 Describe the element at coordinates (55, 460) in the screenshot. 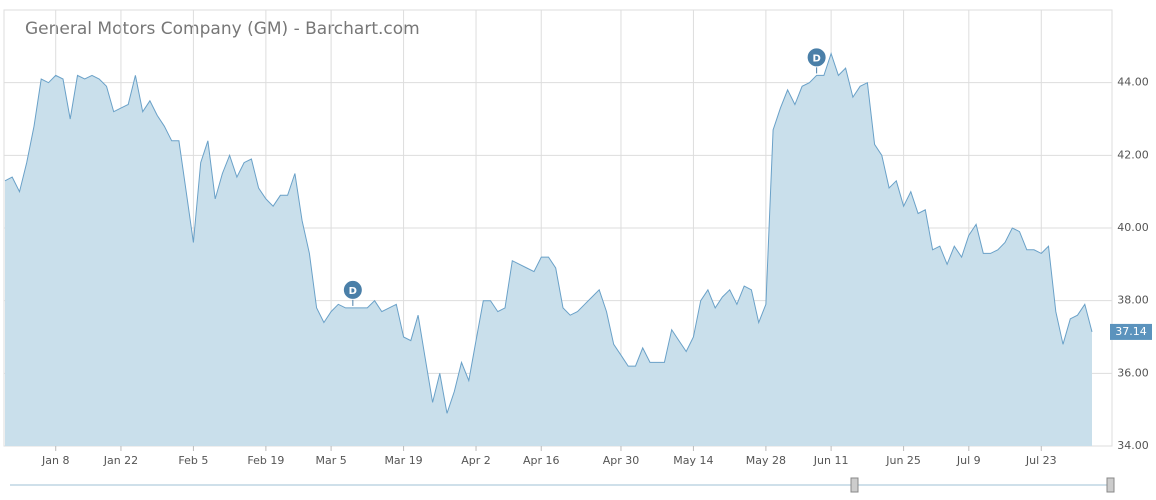

I see `x-tick-label: Jan 8` at that location.